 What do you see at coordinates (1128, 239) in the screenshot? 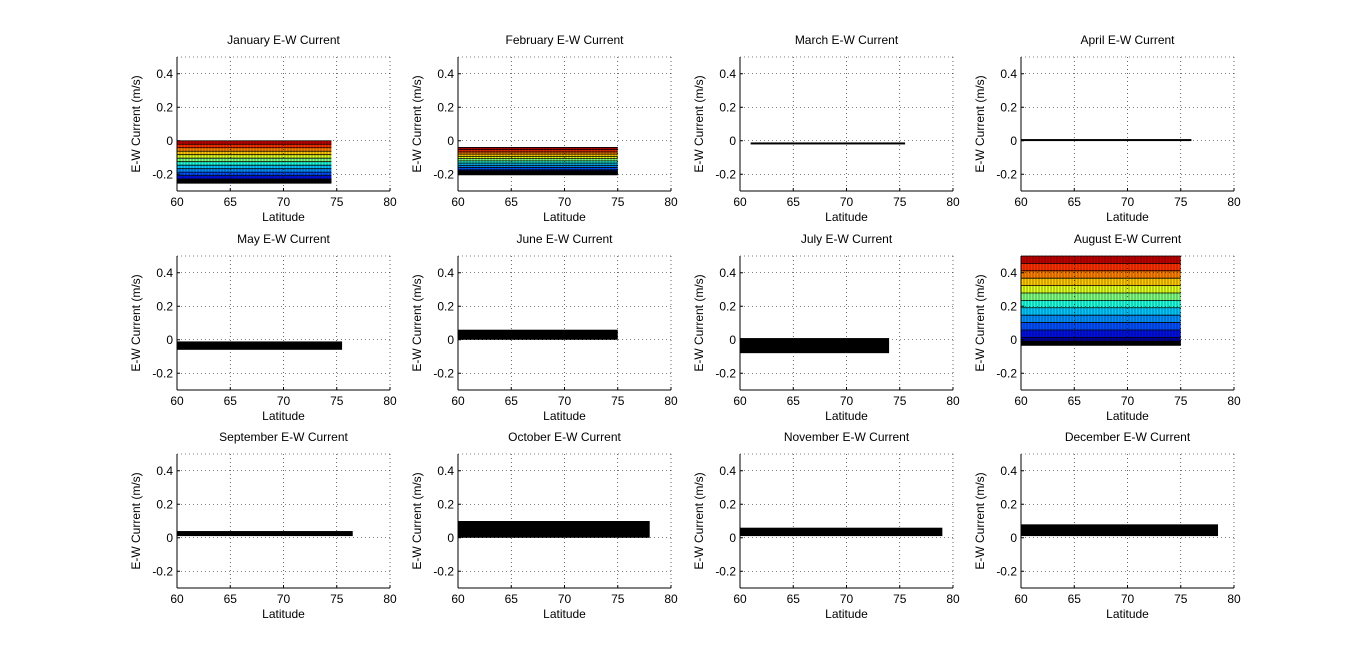
I see `subplot-title: August E-W Current` at bounding box center [1128, 239].